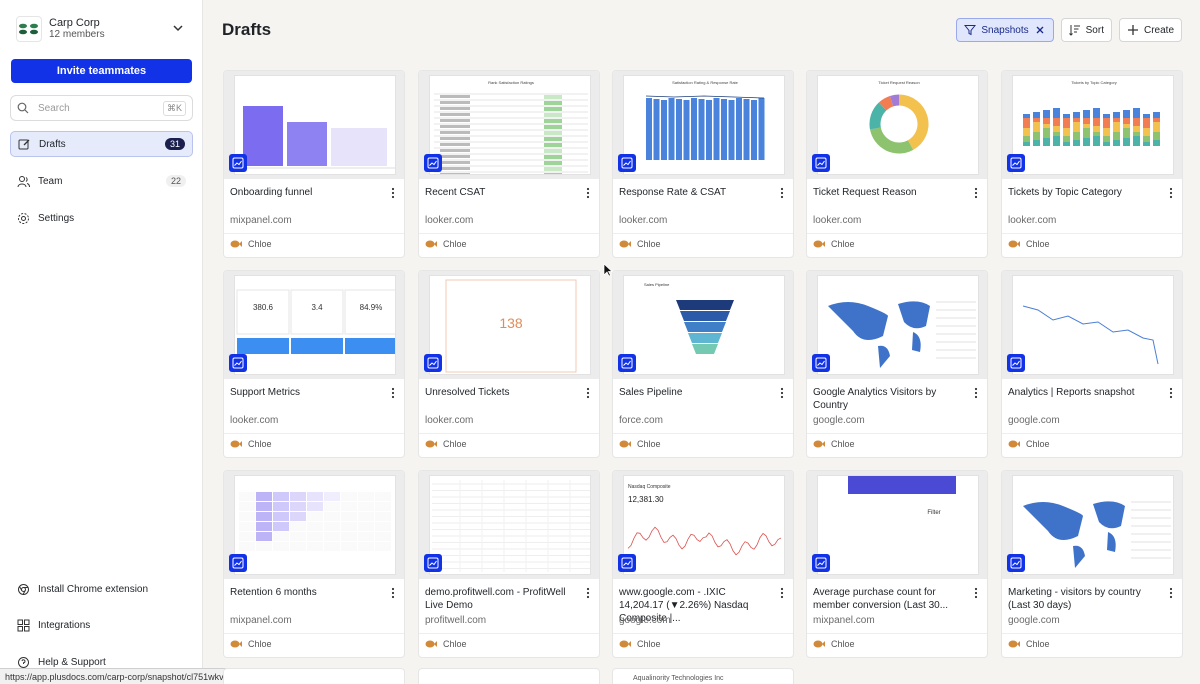  What do you see at coordinates (1005, 30) in the screenshot?
I see `snapshots-filter-chip: Snapshots` at bounding box center [1005, 30].